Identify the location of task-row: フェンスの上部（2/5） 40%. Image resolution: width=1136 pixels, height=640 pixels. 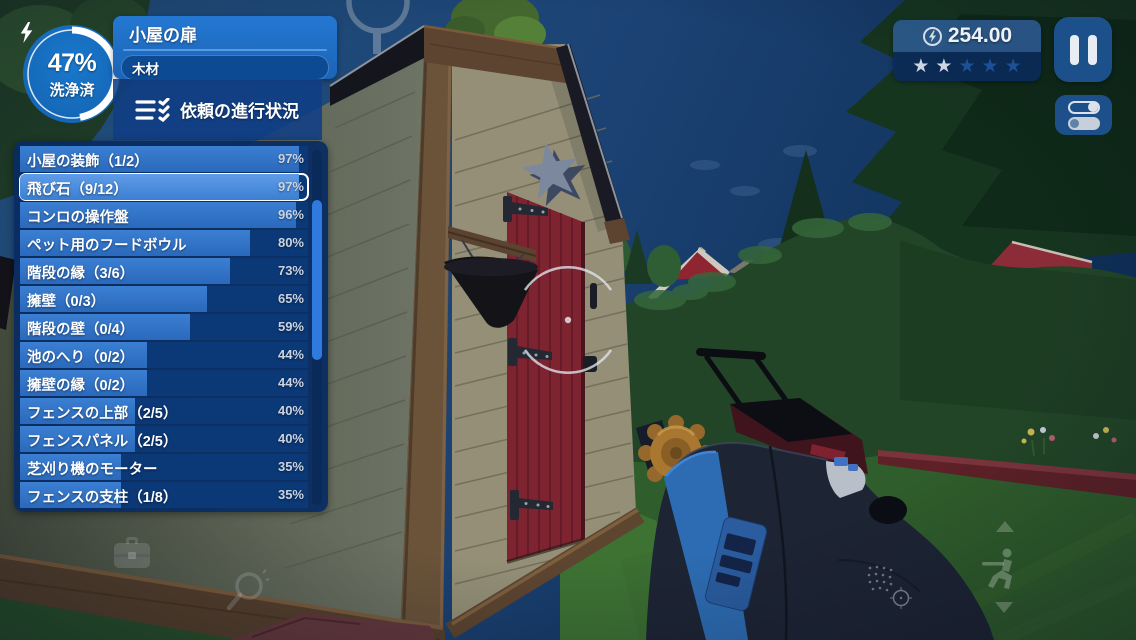
(164, 411).